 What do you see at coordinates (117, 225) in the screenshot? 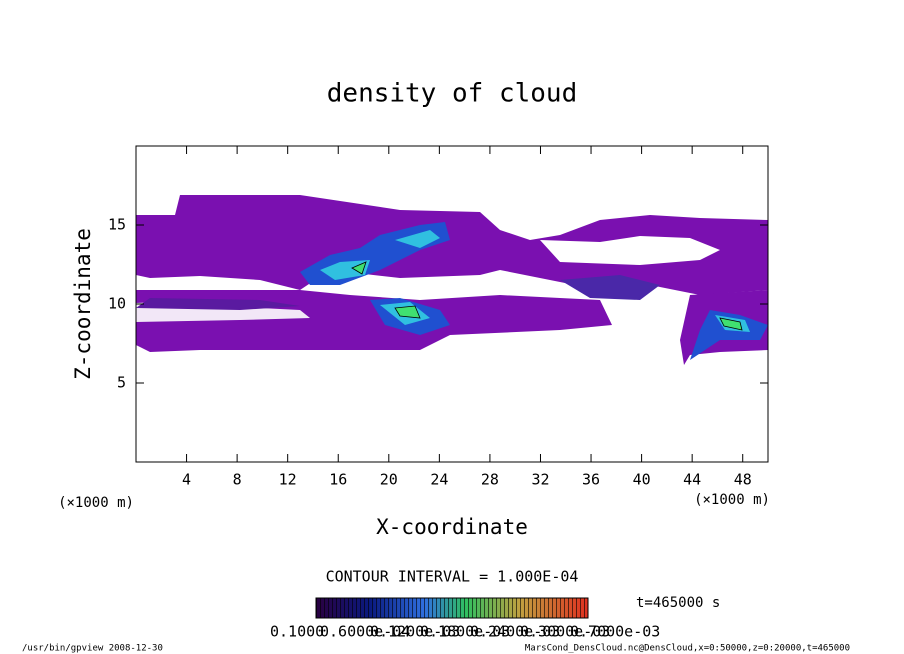
I see `y-tick-label: 15` at bounding box center [117, 225].